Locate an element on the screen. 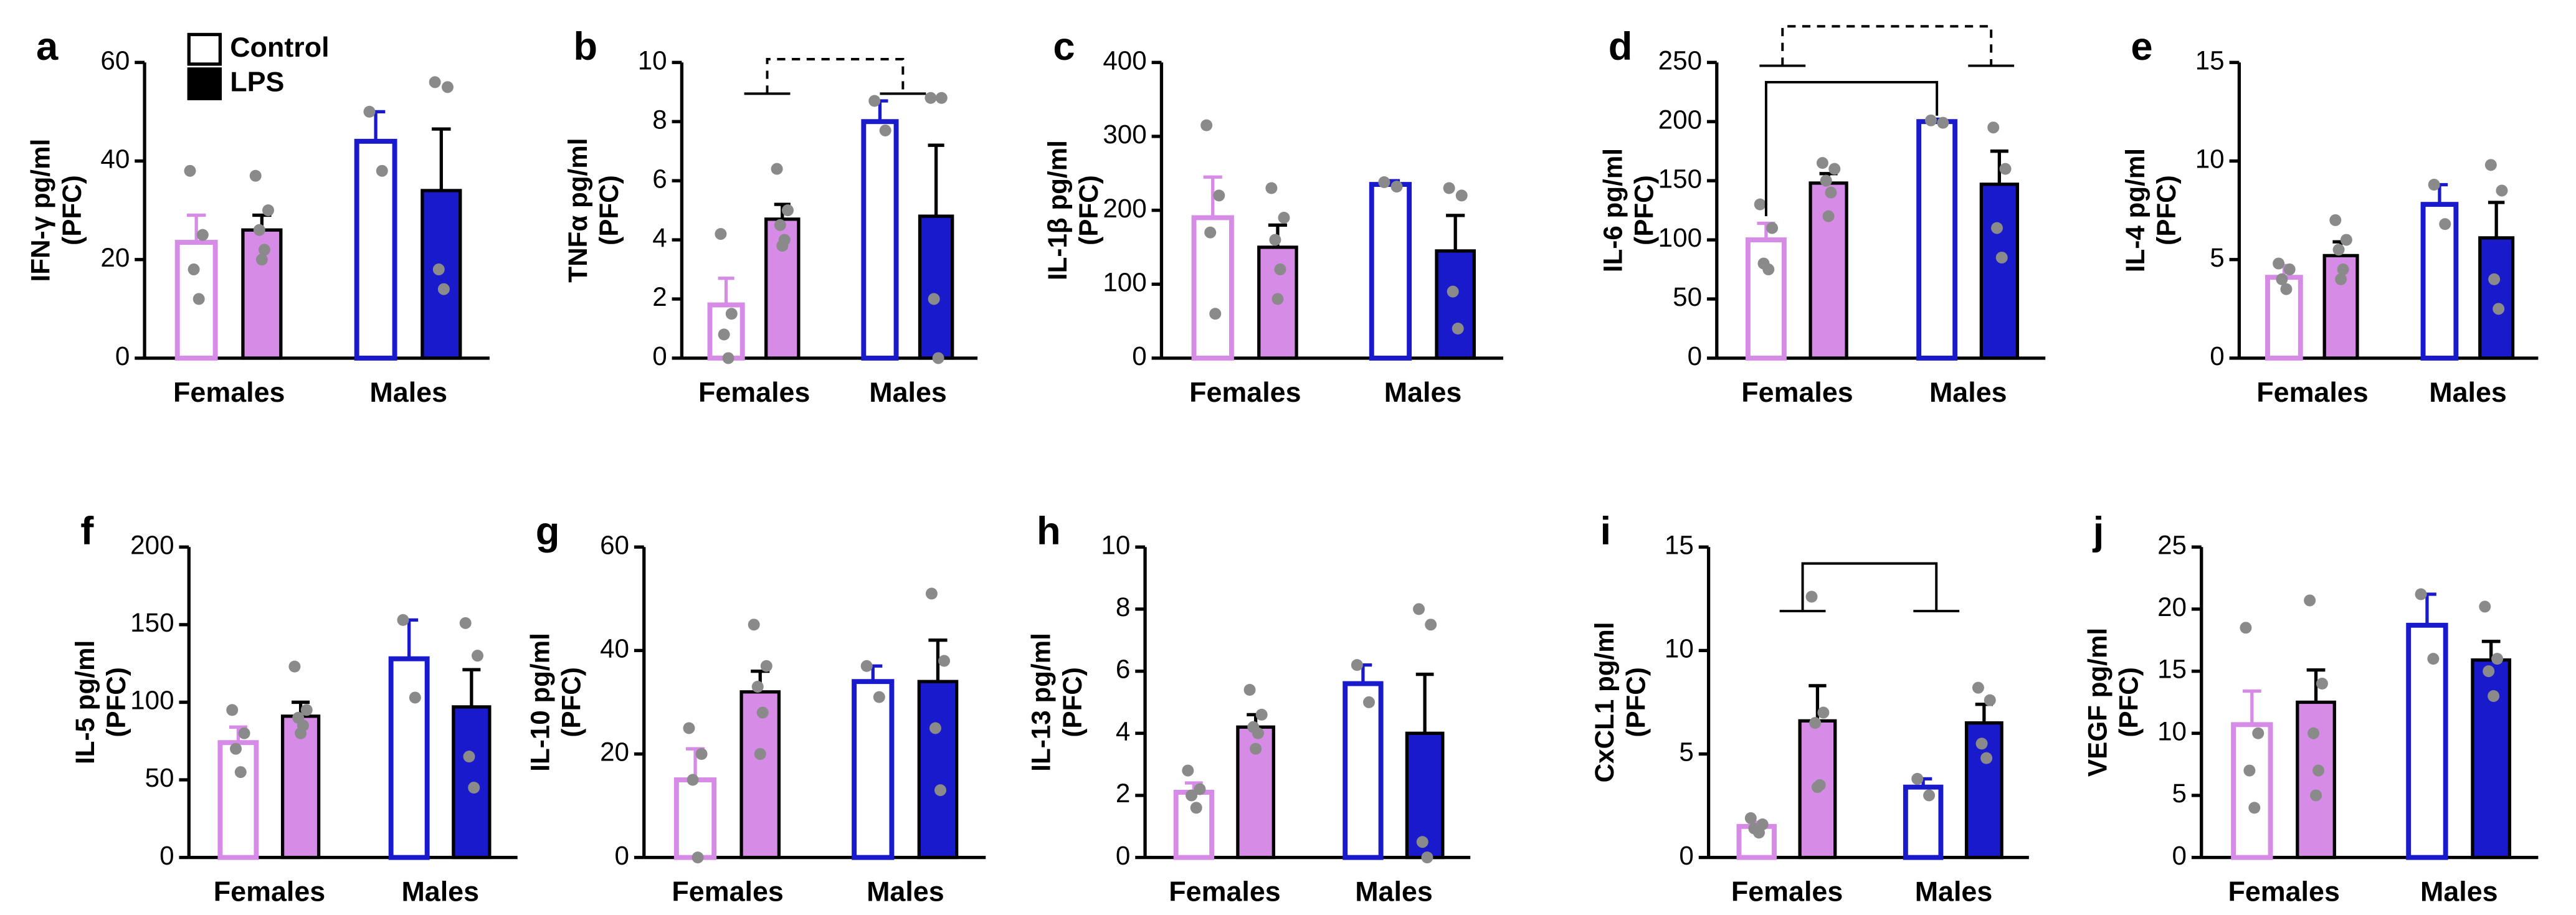  y-tick-label: 60 is located at coordinates (614, 544).